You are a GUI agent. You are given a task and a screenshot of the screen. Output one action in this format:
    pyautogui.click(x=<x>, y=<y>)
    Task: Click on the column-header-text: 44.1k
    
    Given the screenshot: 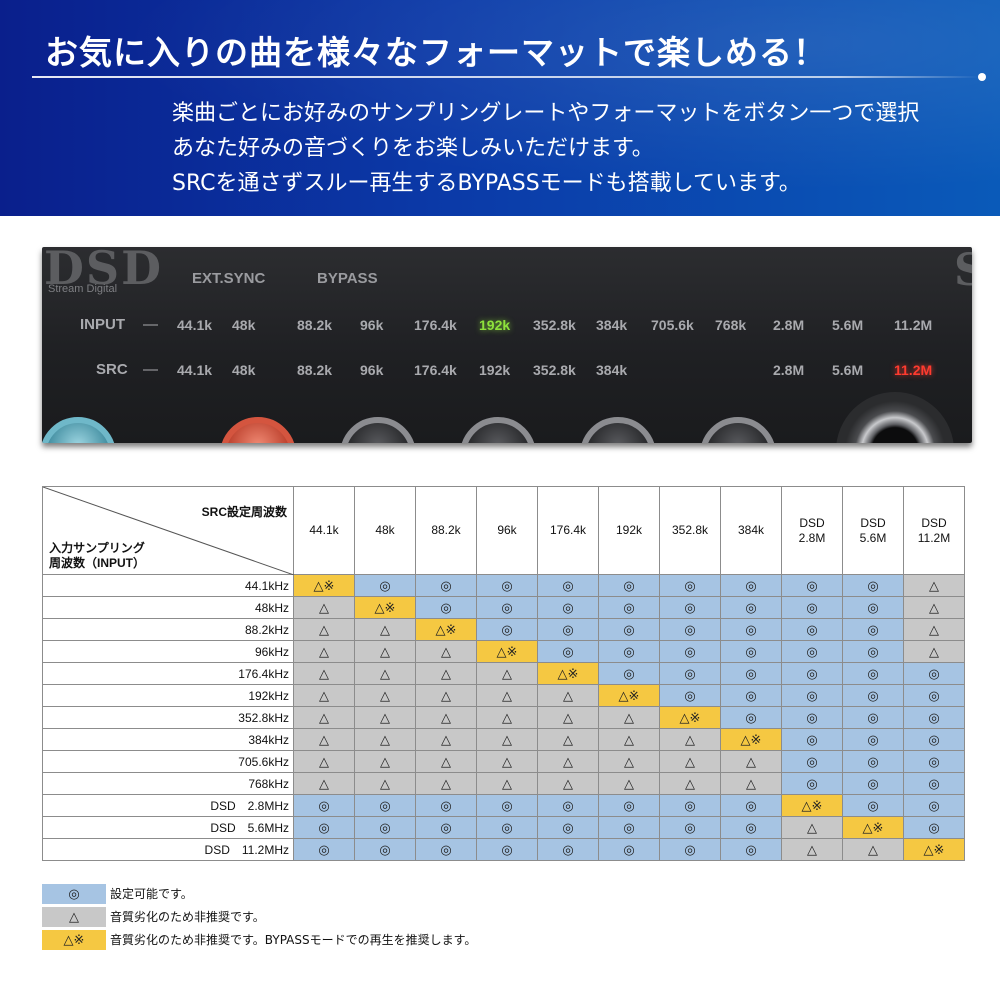 What is the action you would take?
    pyautogui.click(x=324, y=530)
    